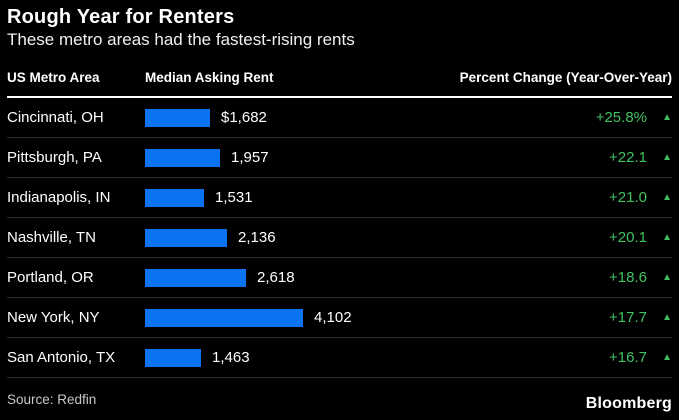  I want to click on rent-value: 4,102, so click(333, 317).